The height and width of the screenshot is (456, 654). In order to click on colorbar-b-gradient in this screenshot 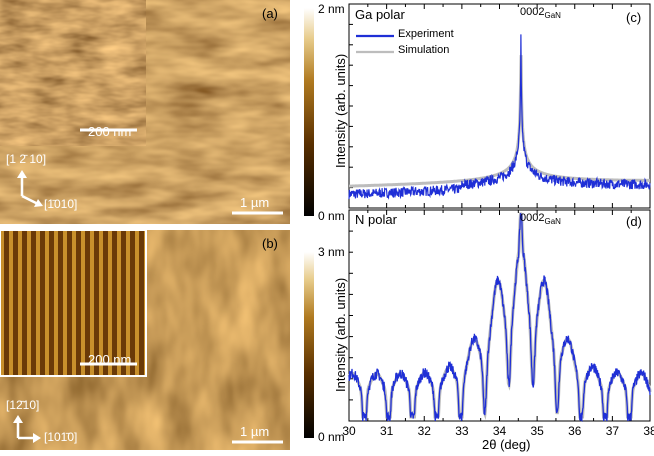, I will do `click(309, 345)`.